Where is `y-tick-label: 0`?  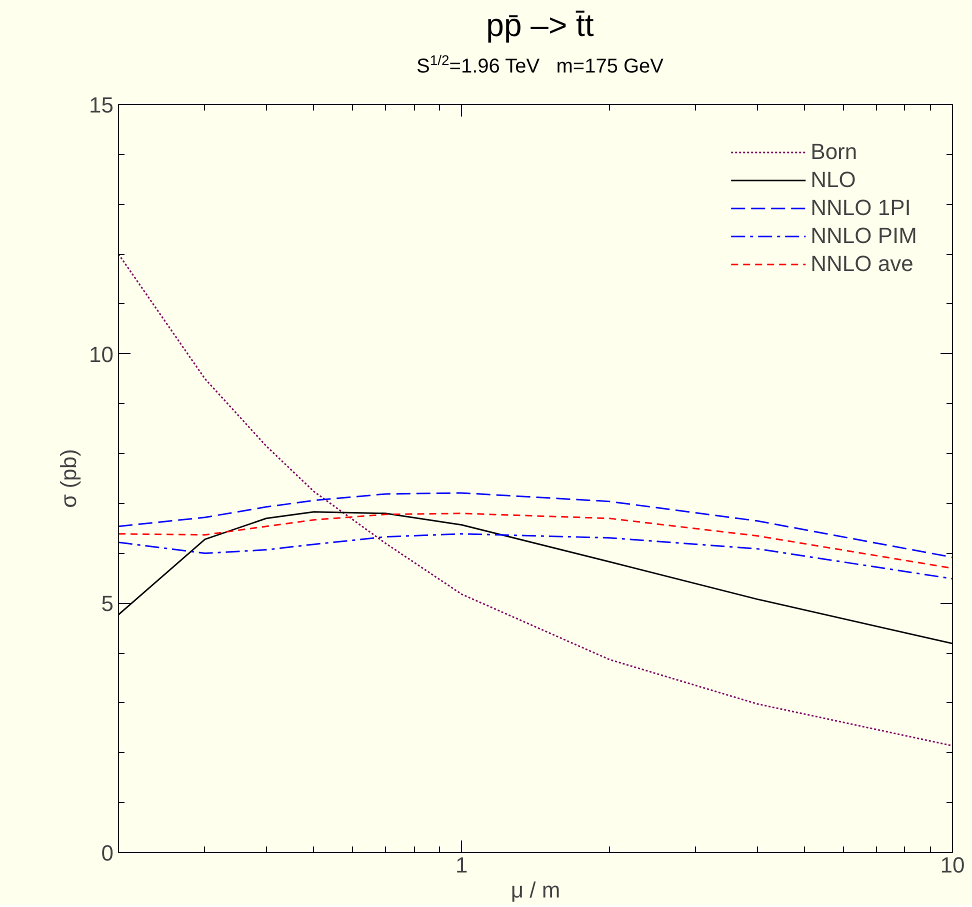
y-tick-label: 0 is located at coordinates (107, 853).